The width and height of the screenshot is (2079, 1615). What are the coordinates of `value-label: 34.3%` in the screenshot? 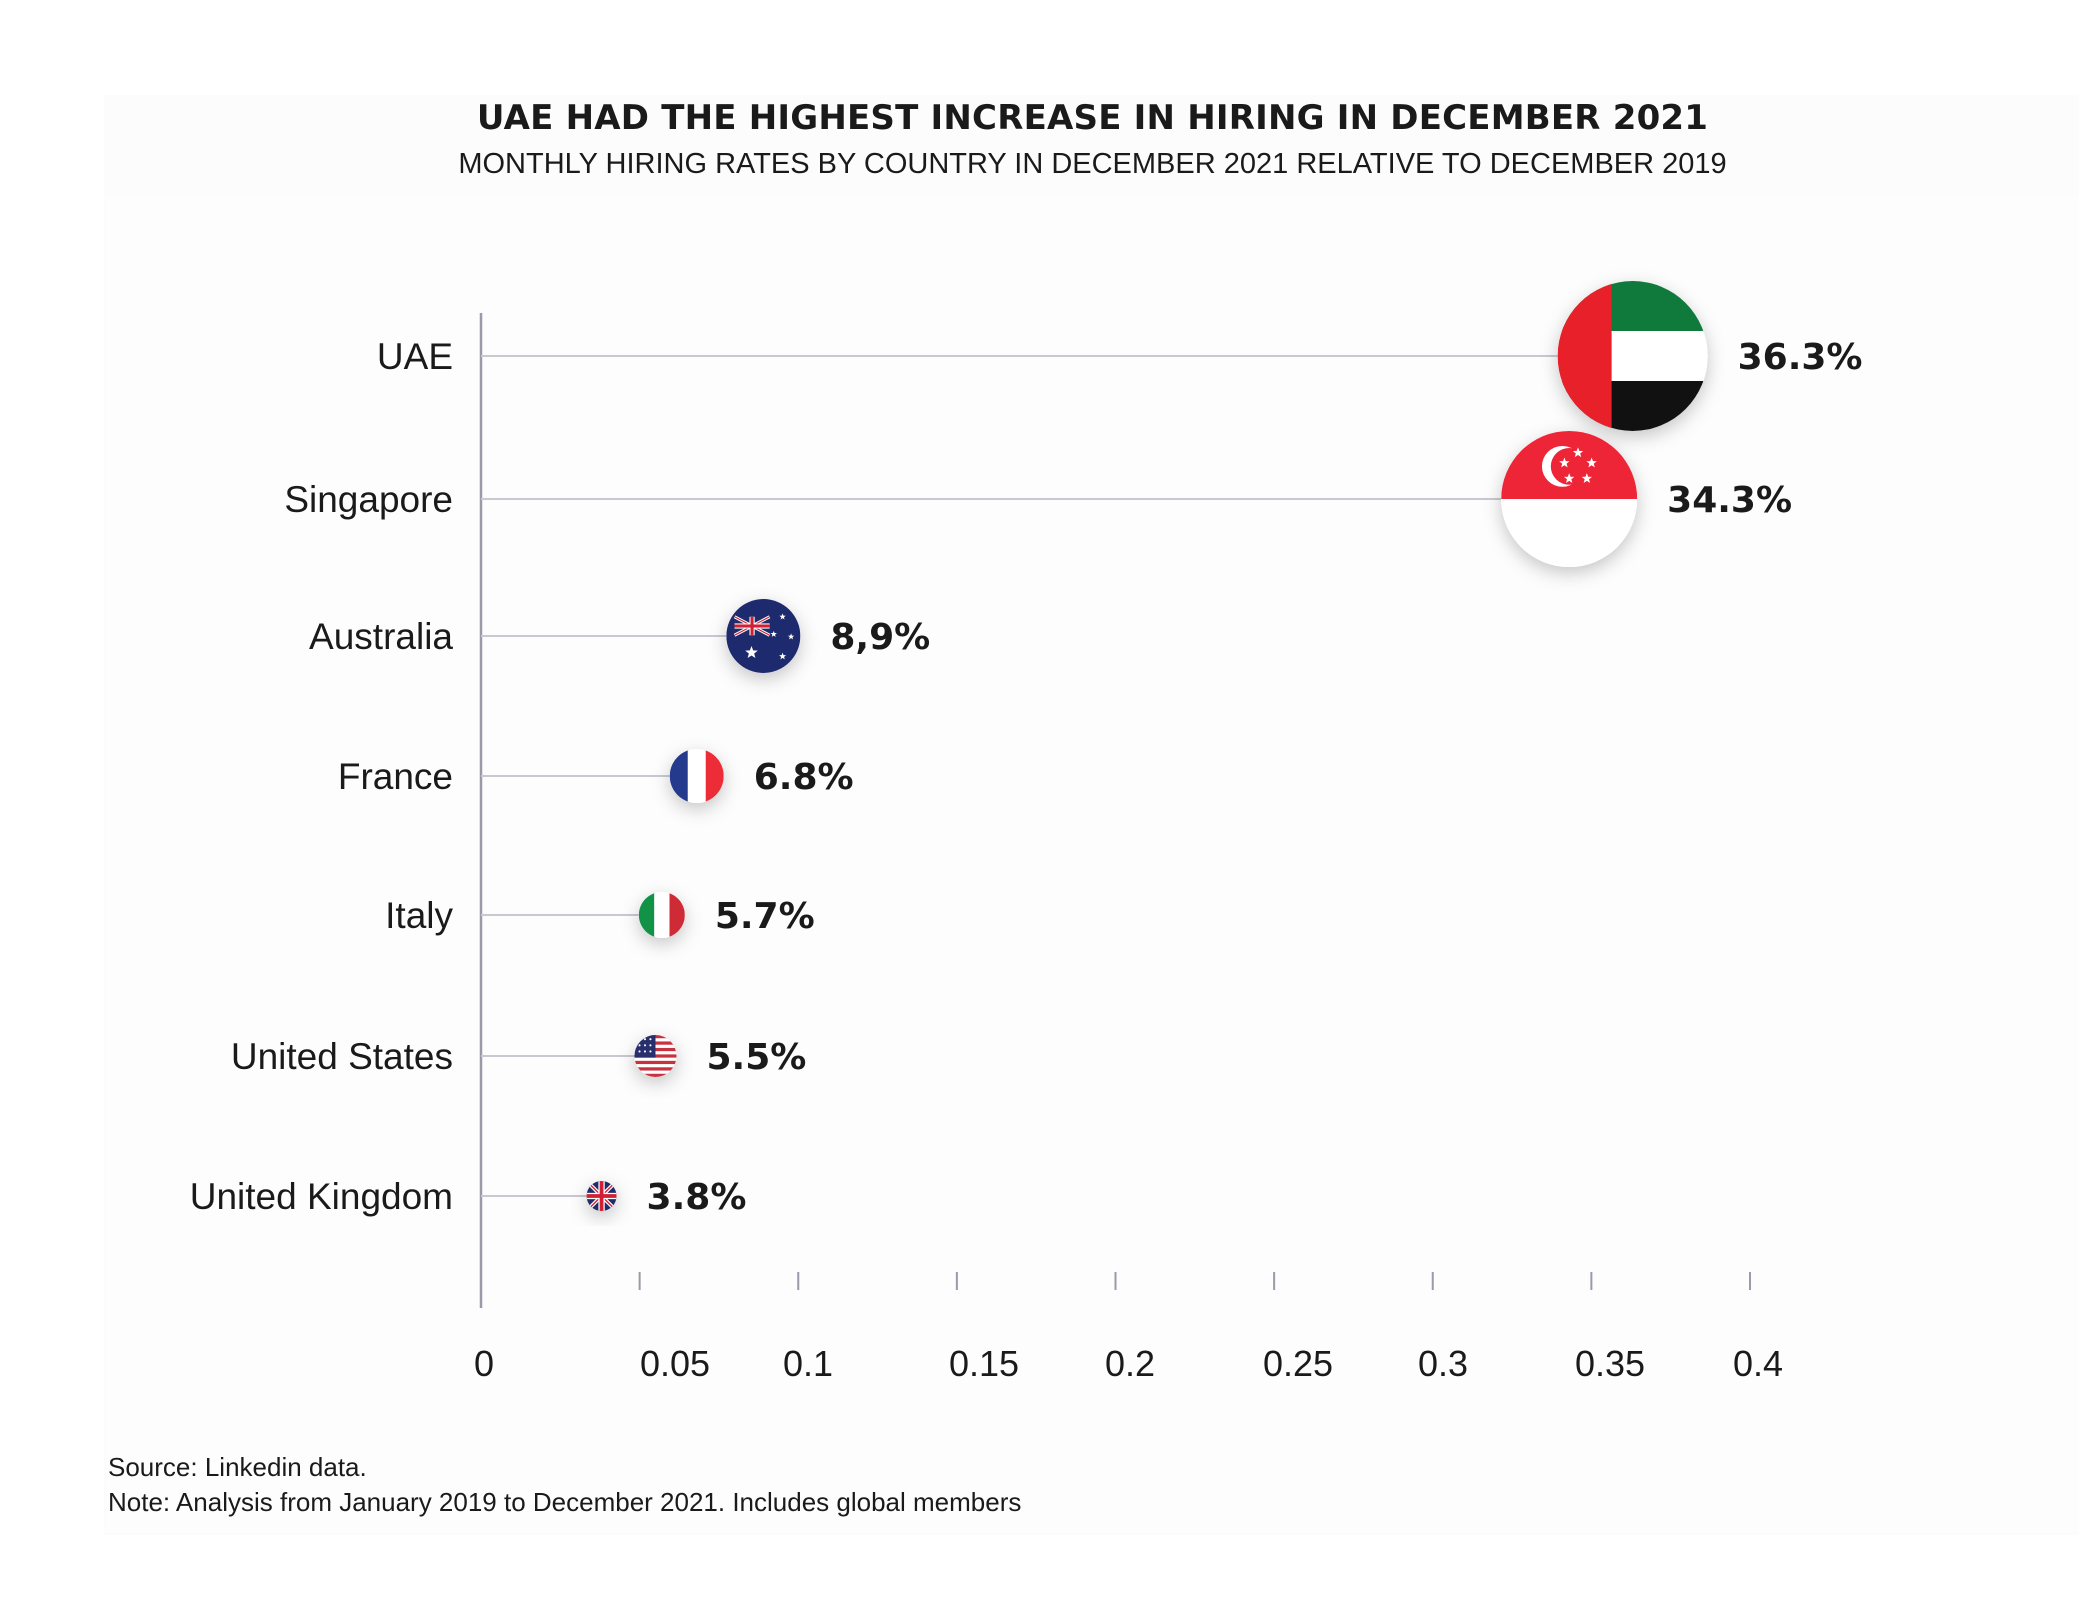 It's located at (1729, 500).